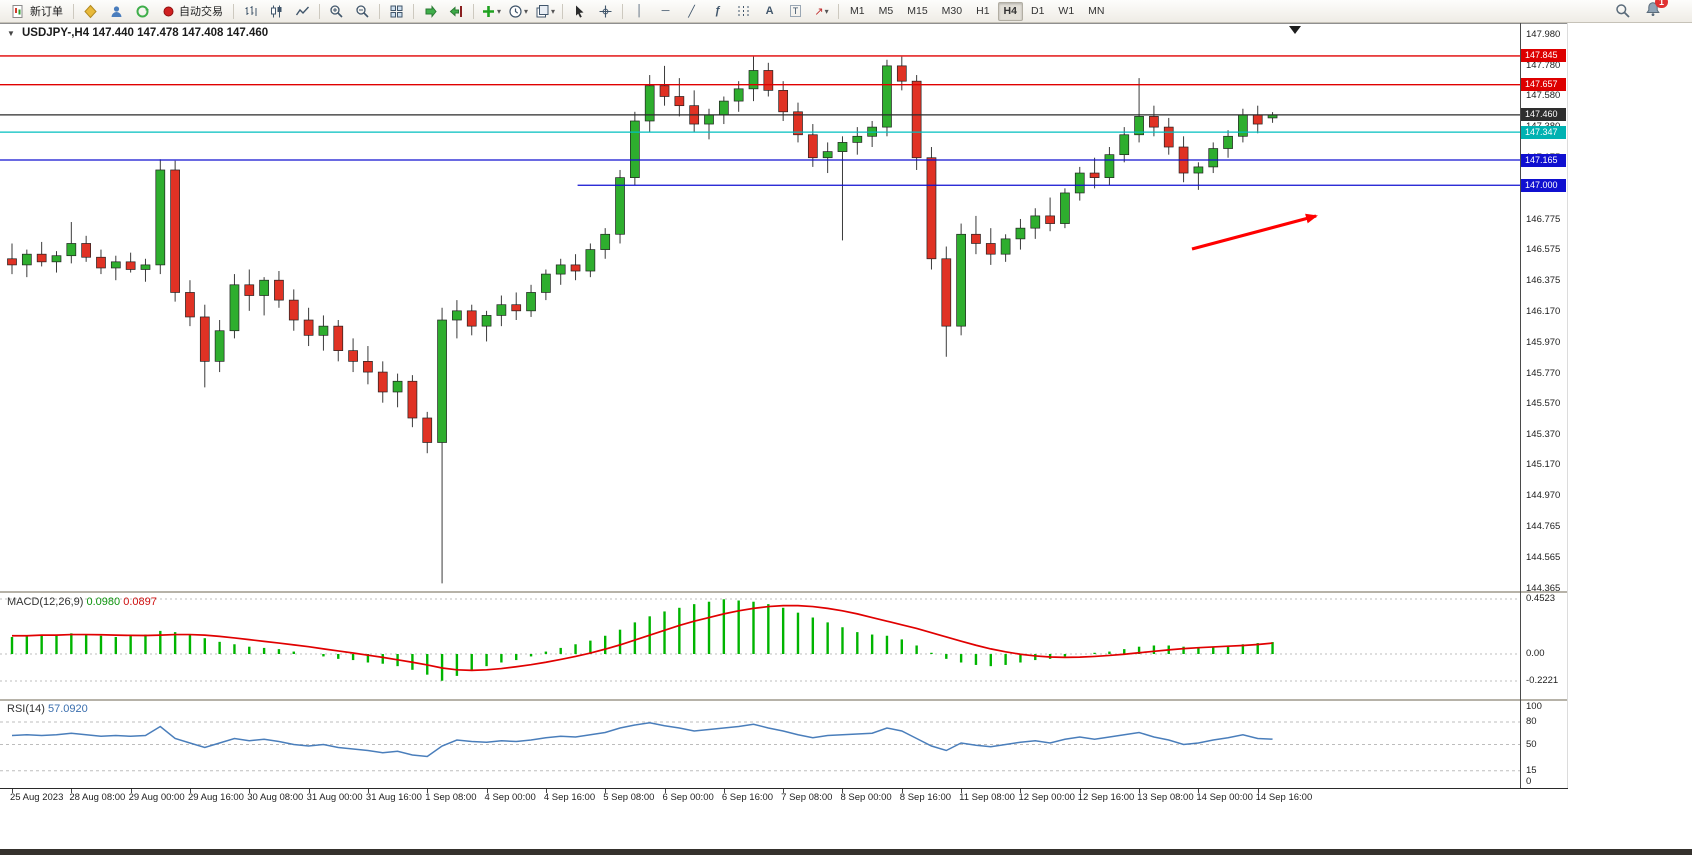 The width and height of the screenshot is (1692, 855). What do you see at coordinates (1096, 11) in the screenshot?
I see `period-button-mn: MN` at bounding box center [1096, 11].